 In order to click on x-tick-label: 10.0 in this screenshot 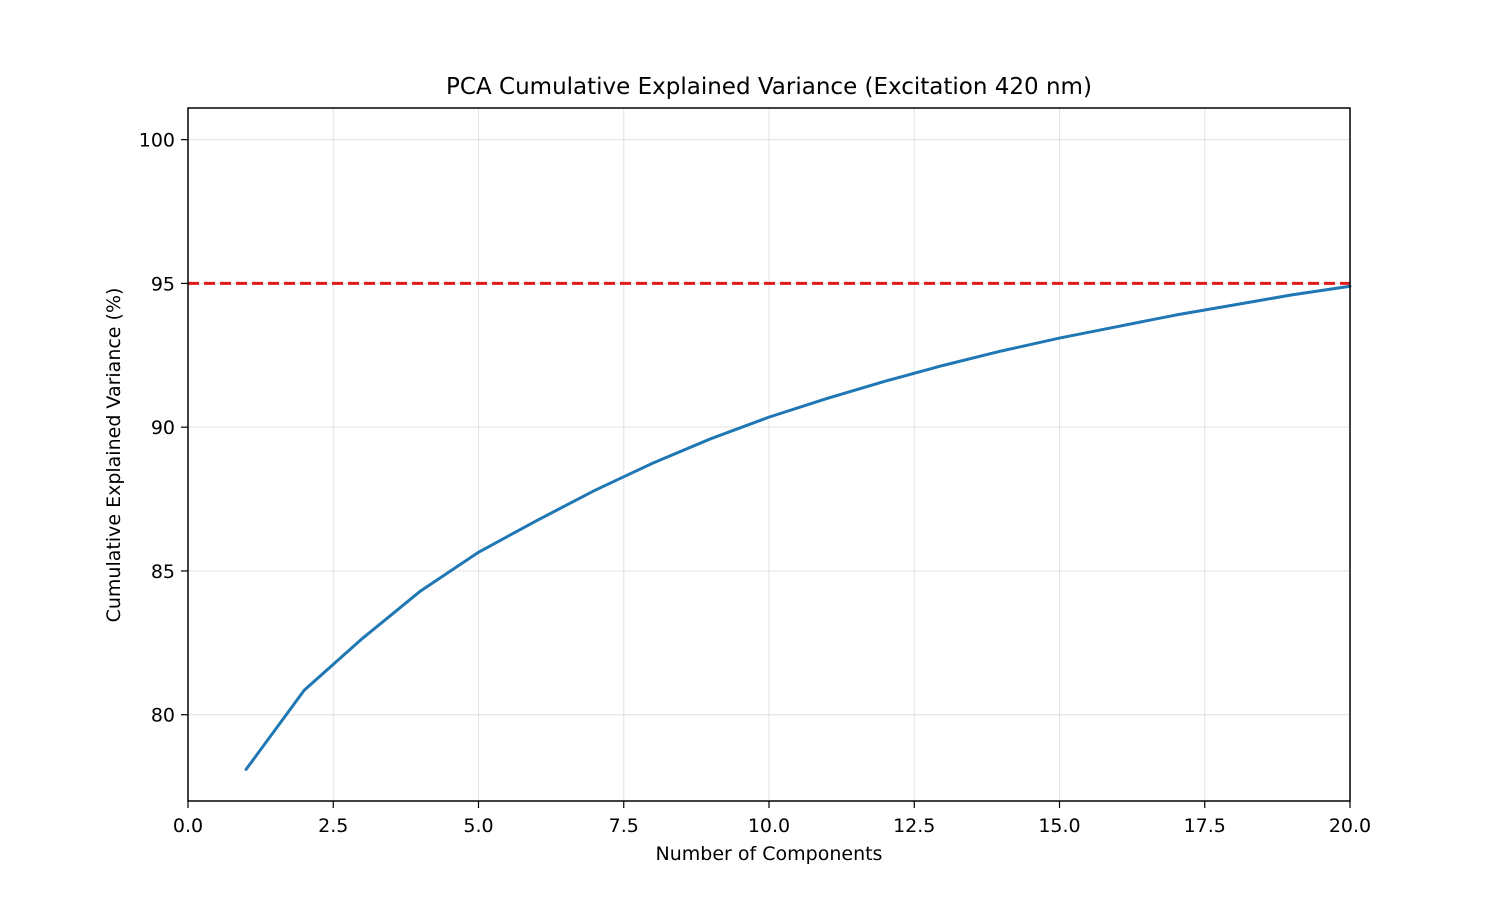, I will do `click(769, 826)`.